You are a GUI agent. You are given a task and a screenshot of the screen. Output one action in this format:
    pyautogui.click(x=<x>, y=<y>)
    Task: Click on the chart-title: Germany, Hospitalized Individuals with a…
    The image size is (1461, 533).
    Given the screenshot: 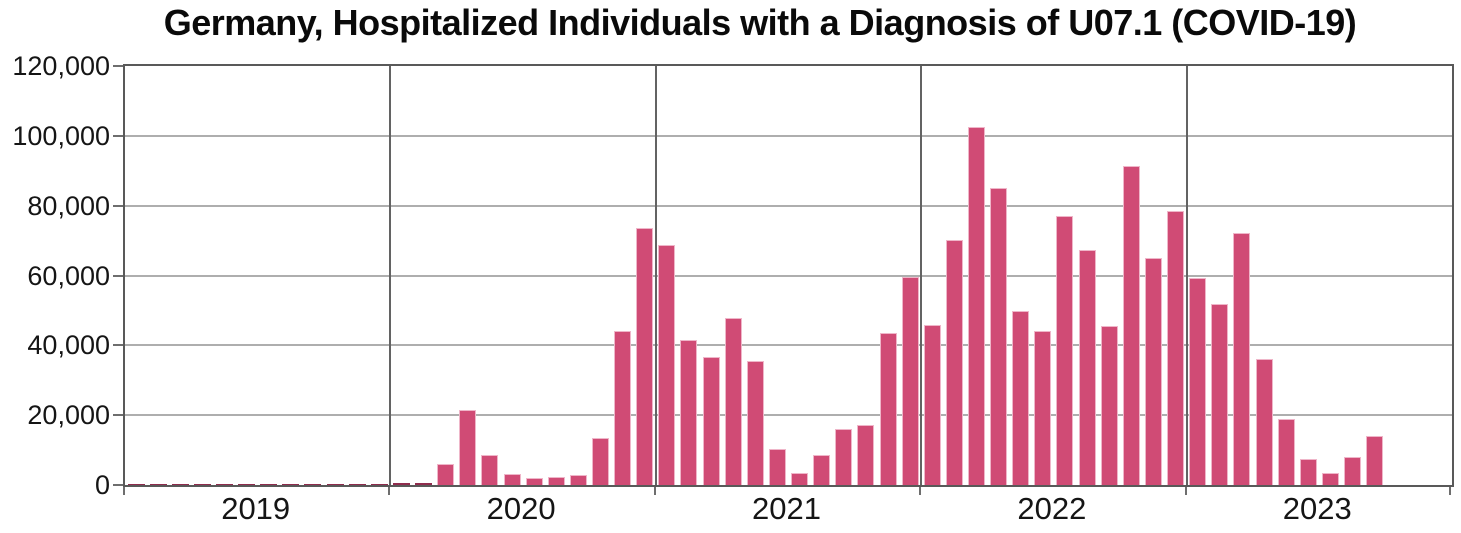 What is the action you would take?
    pyautogui.click(x=760, y=22)
    